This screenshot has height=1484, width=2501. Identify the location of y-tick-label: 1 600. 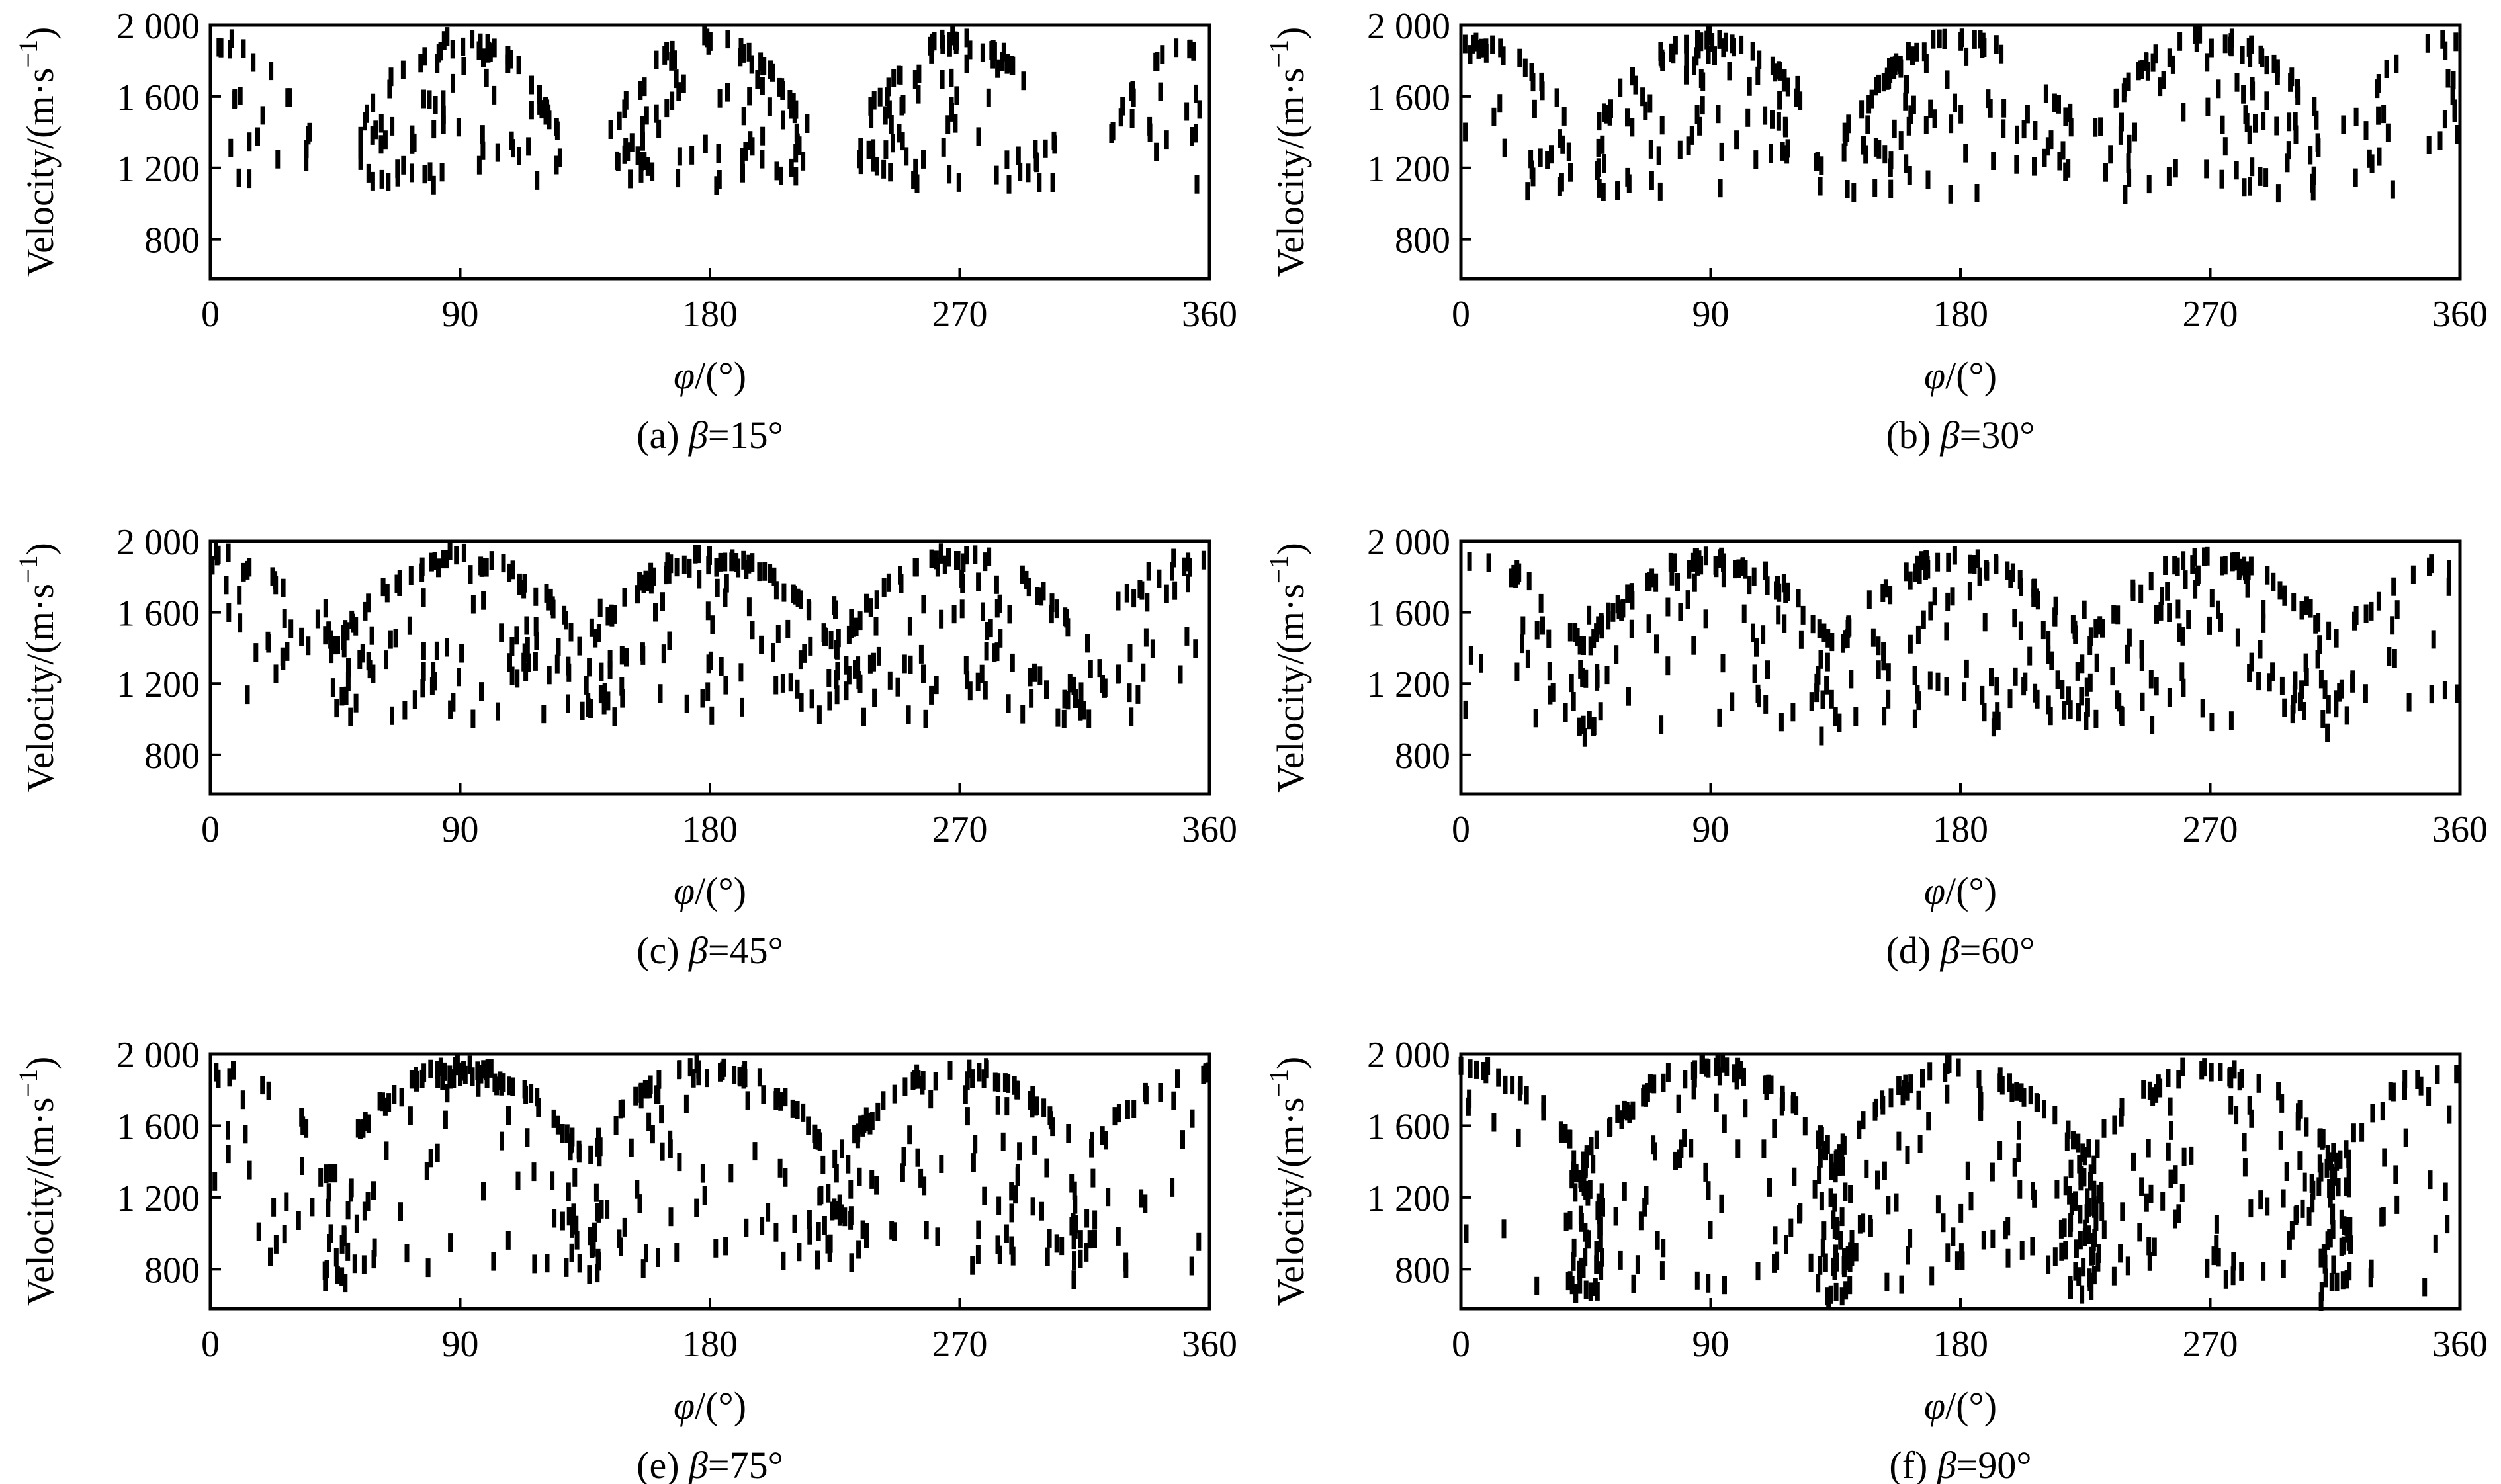
(1409, 613).